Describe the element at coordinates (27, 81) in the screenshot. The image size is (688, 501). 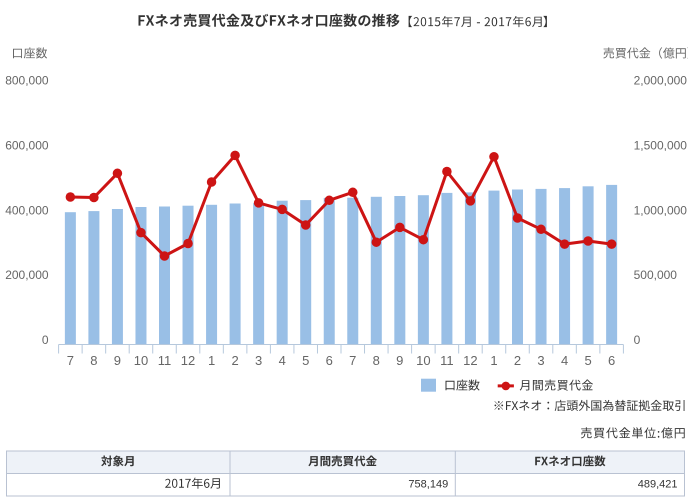
I see `svg-text: 800,000` at that location.